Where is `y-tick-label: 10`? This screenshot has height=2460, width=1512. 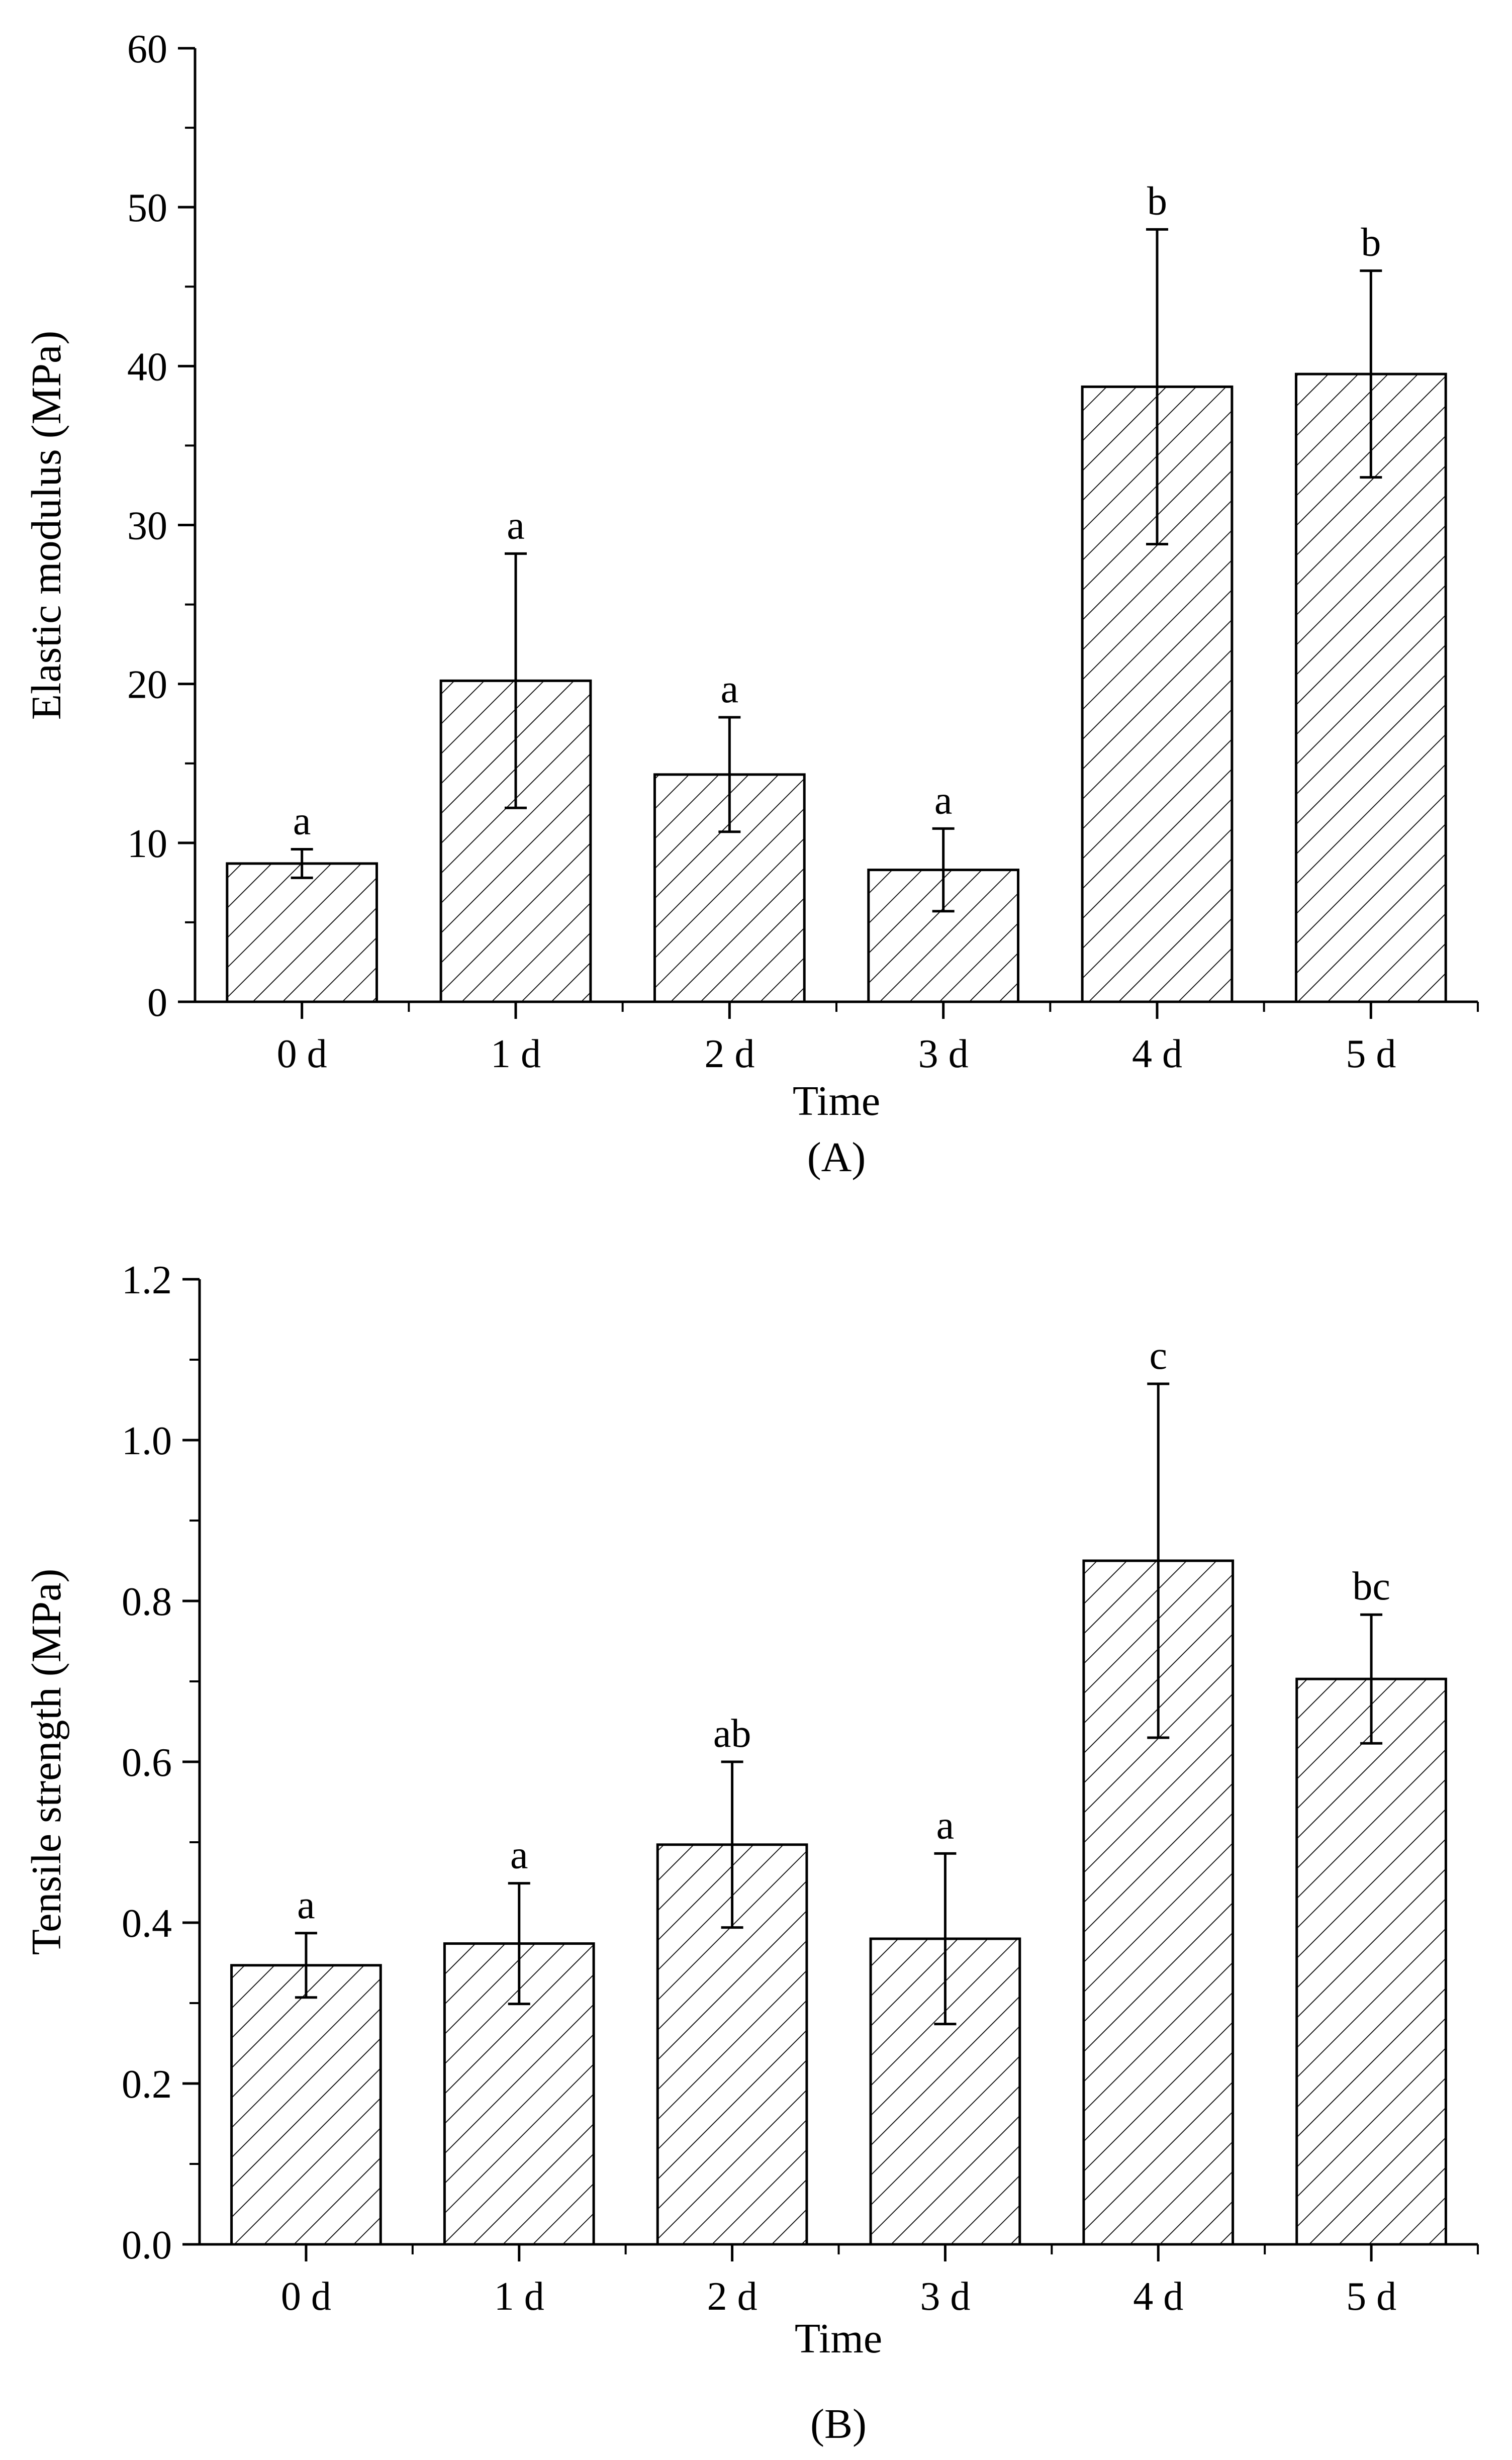 y-tick-label: 10 is located at coordinates (147, 844).